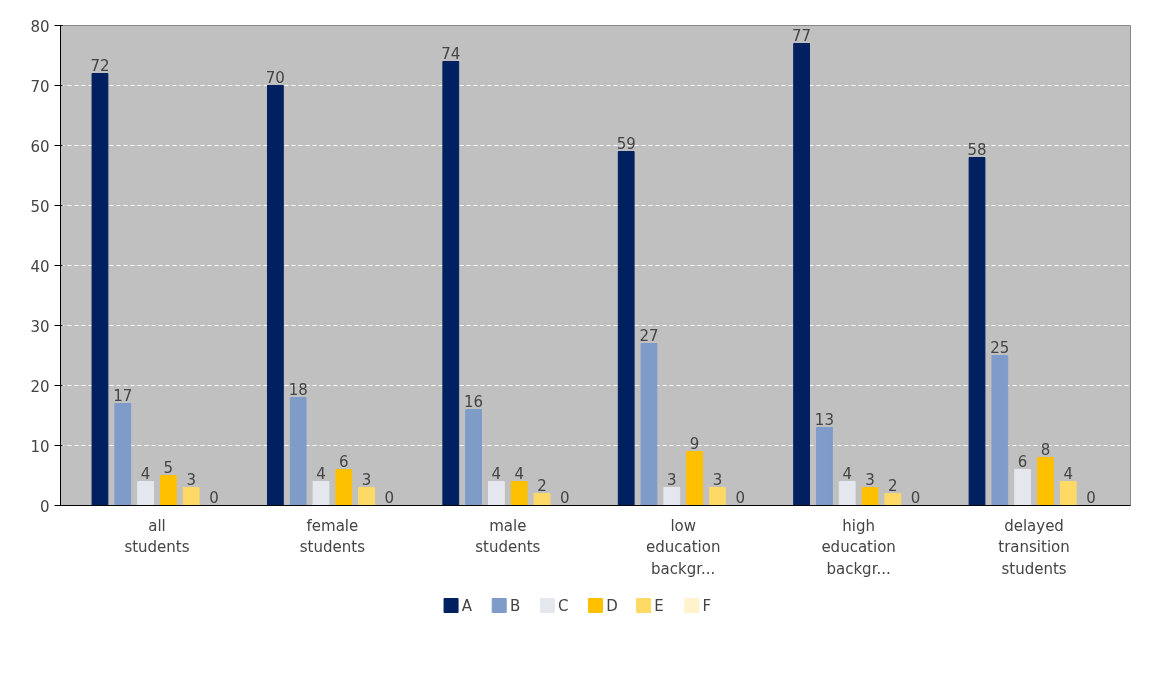  Describe the element at coordinates (474, 401) in the screenshot. I see `data-label: 16` at that location.